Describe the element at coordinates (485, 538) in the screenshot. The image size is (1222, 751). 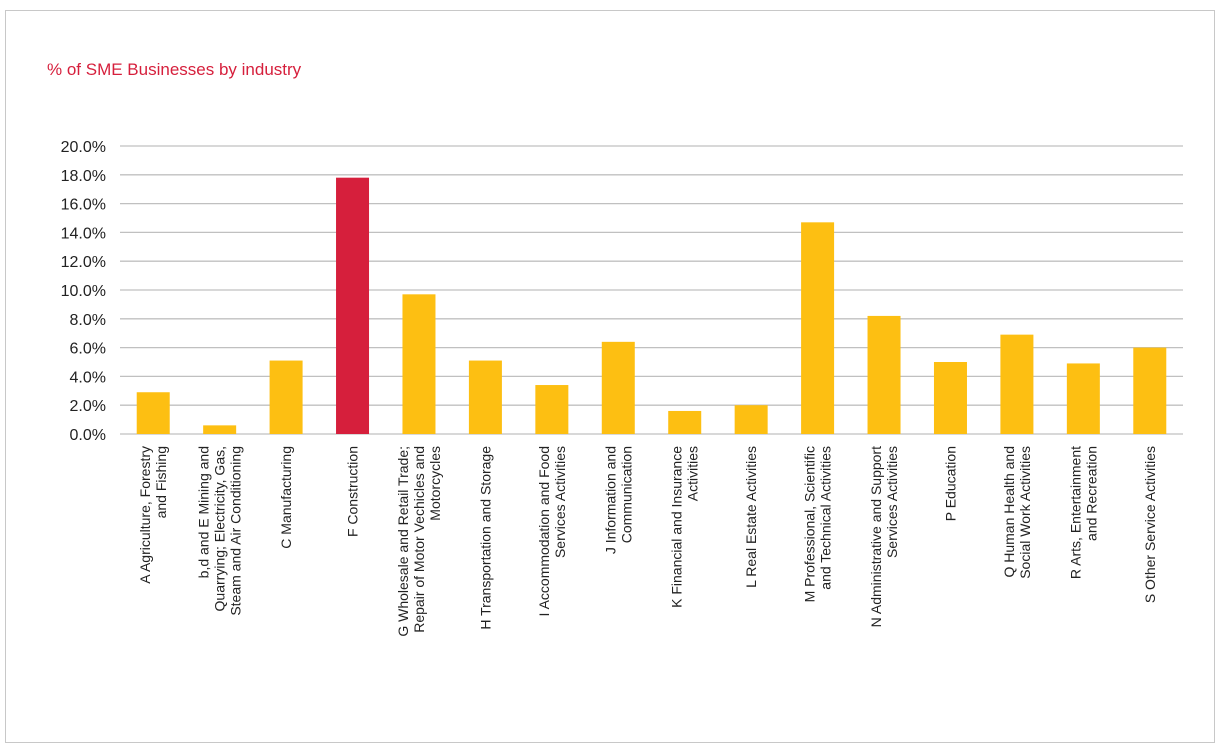
I see `x-tick-label: H Transportation and Storage` at that location.